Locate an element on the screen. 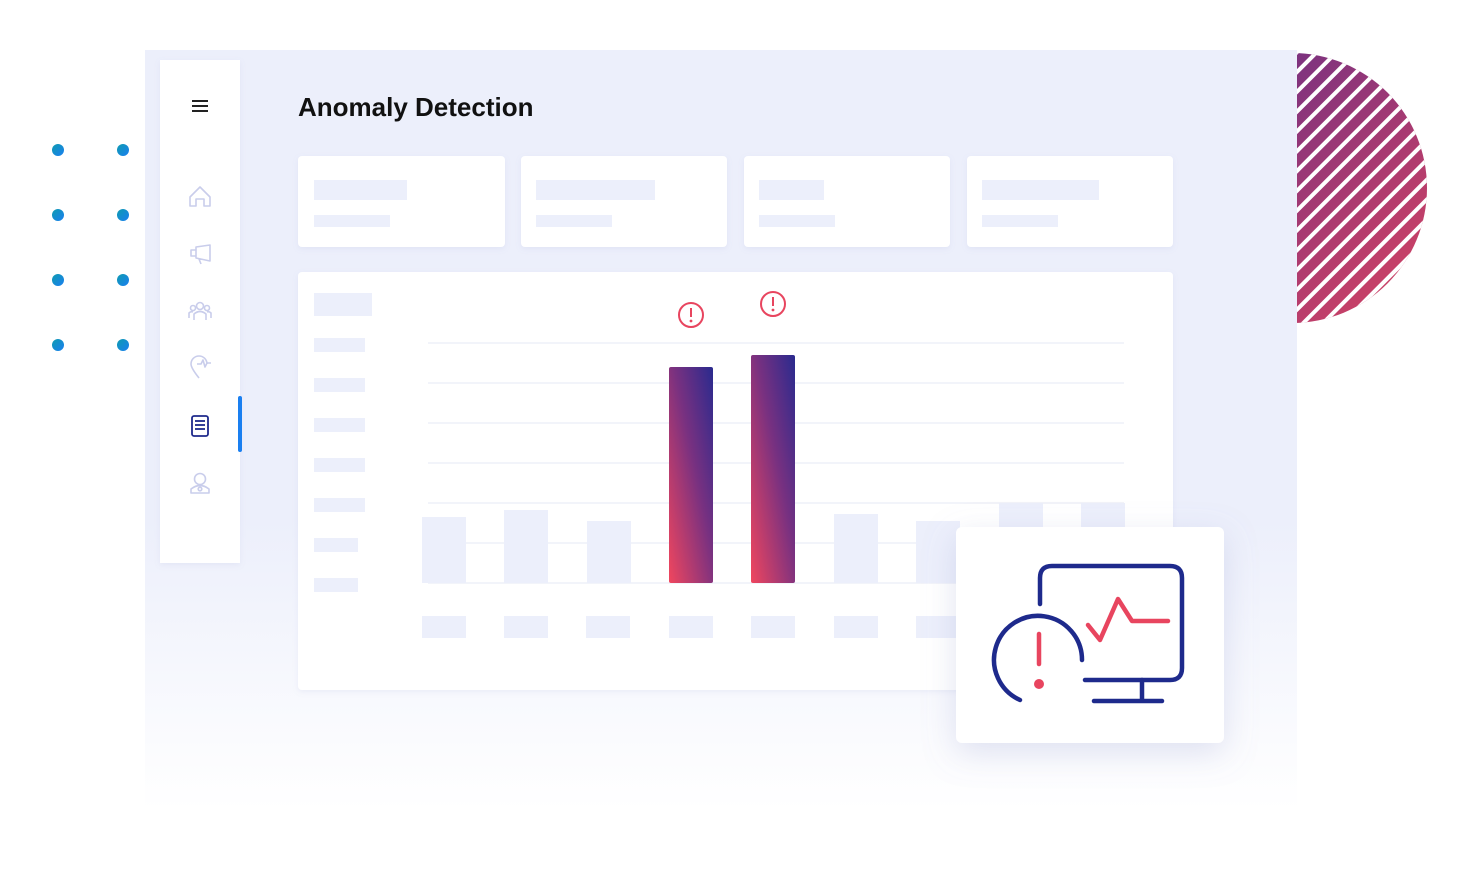 The image size is (1472, 880). monitor-icon is located at coordinates (1088, 633).